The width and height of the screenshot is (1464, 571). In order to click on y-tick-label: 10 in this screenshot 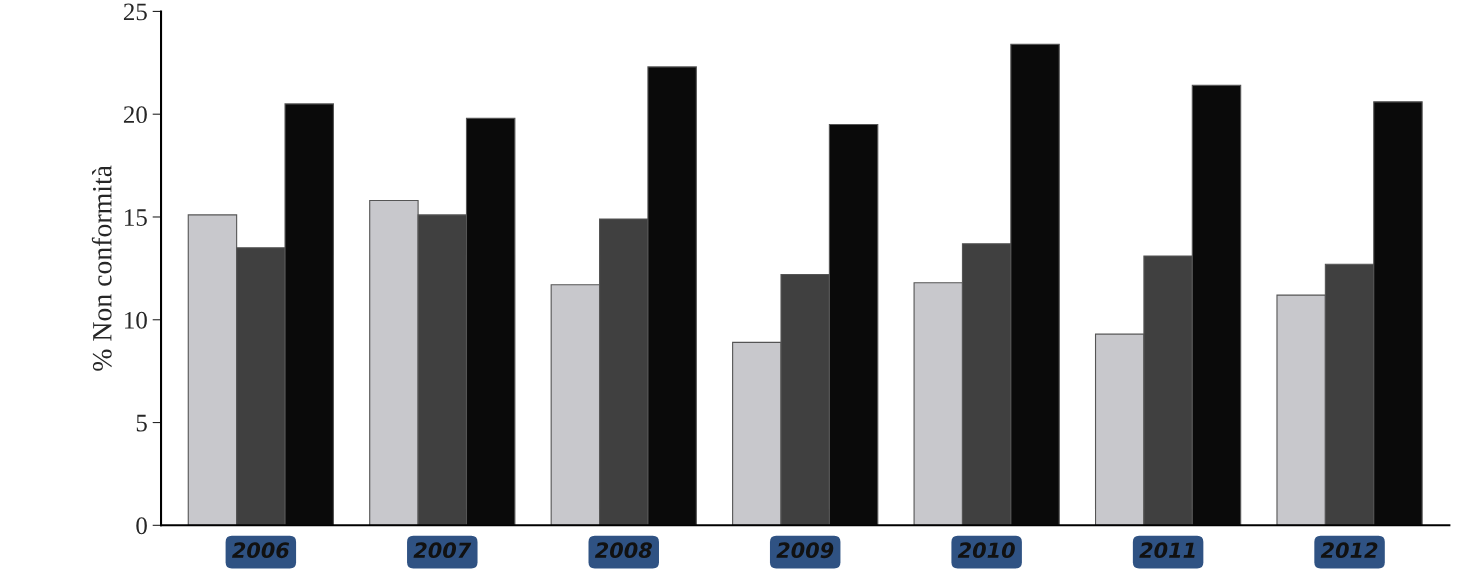, I will do `click(136, 320)`.